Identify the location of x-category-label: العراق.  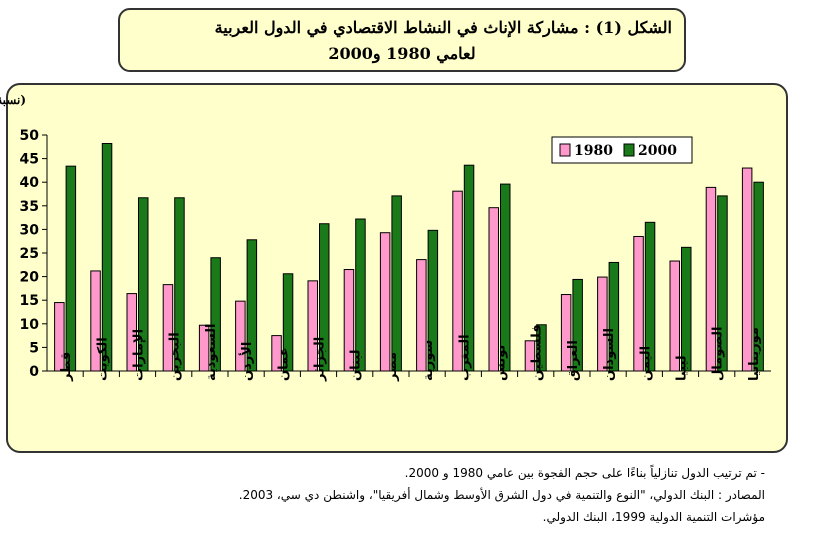
(573, 360).